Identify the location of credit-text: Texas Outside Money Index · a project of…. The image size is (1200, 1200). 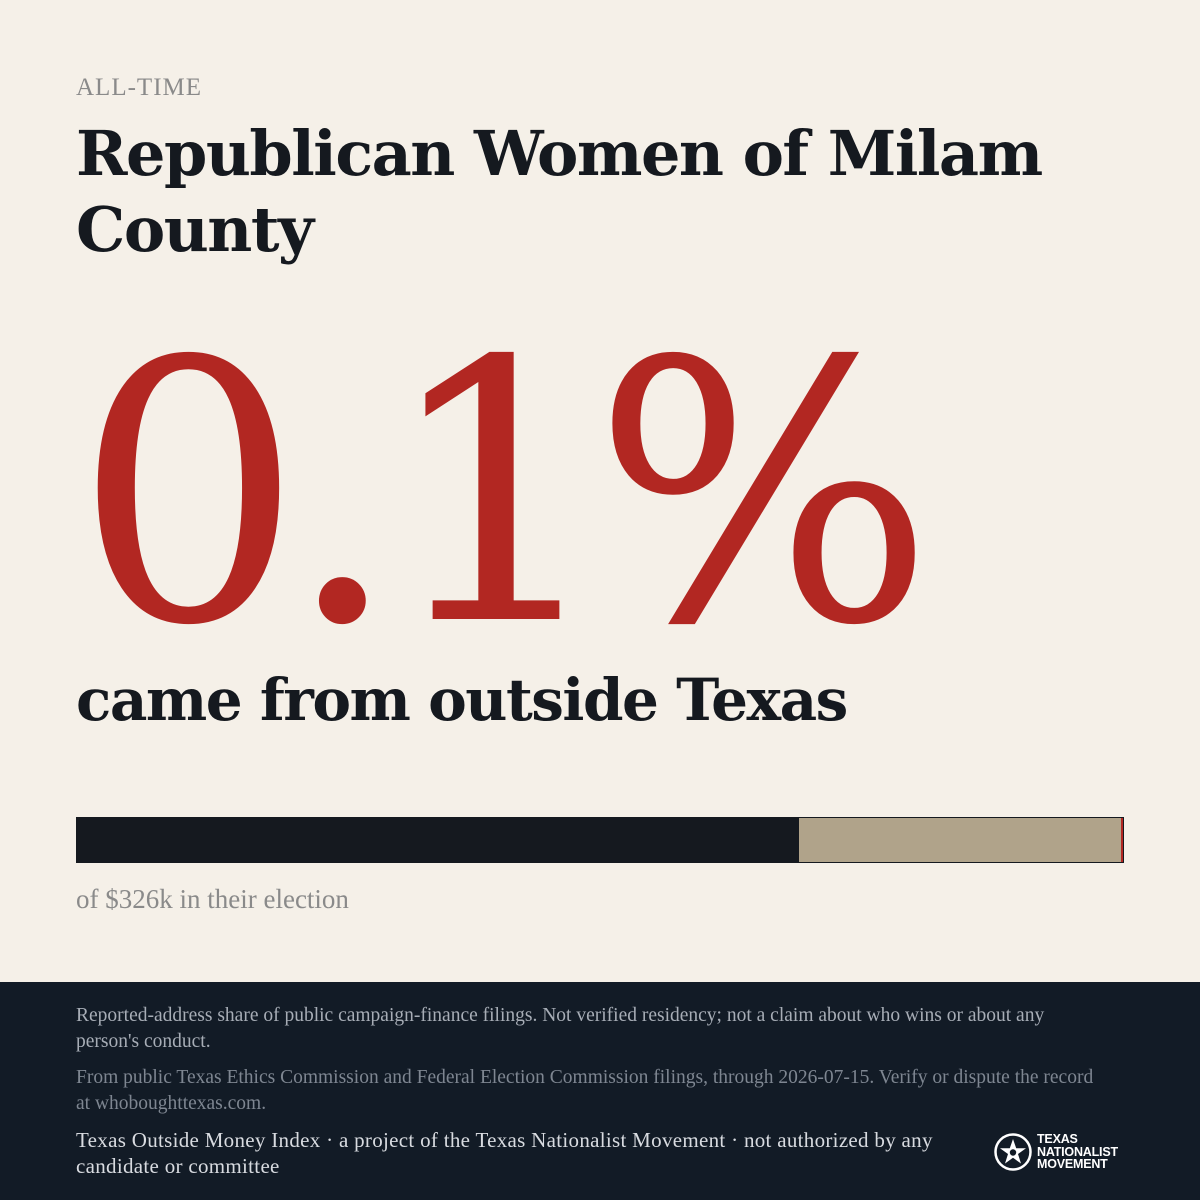
(504, 1153).